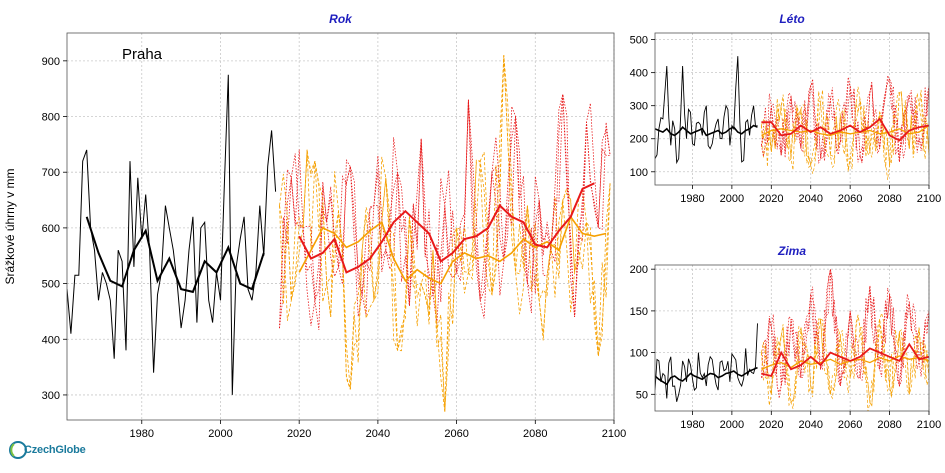 This screenshot has width=945, height=473. I want to click on panel-title: Léto, so click(791, 19).